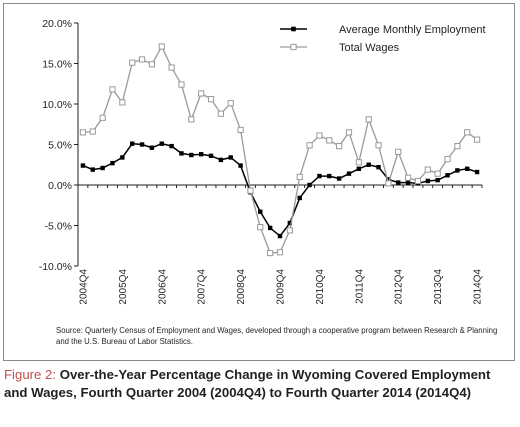 Image resolution: width=520 pixels, height=427 pixels. Describe the element at coordinates (320, 287) in the screenshot. I see `x-tick-label: 2010Q4` at that location.